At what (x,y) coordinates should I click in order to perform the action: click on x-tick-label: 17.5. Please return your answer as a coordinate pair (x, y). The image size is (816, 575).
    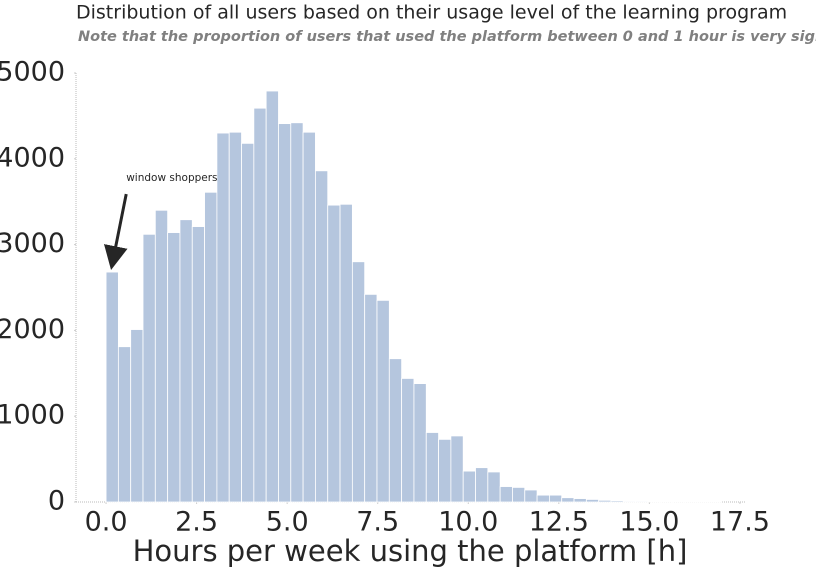
    Looking at the image, I should click on (740, 522).